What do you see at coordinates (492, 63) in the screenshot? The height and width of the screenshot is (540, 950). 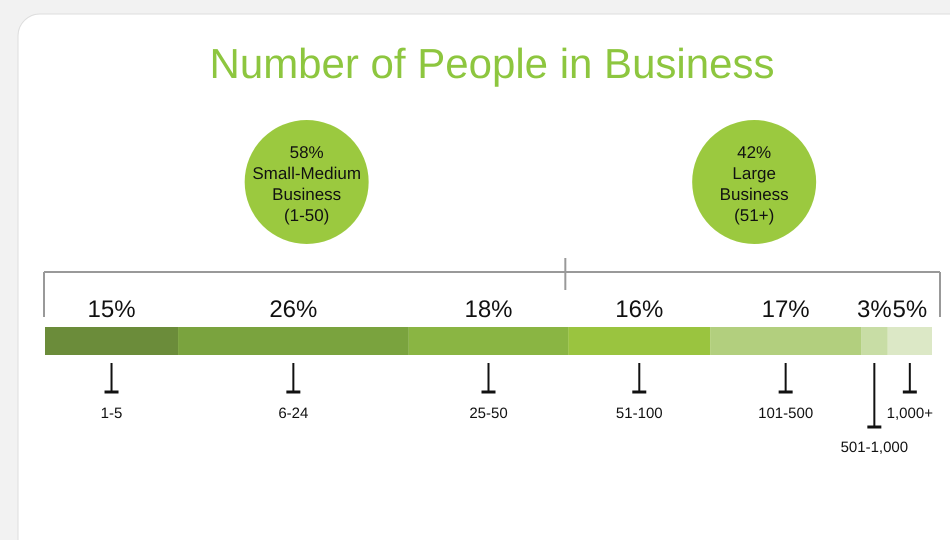 I see `chart-title: Number of People in Business` at bounding box center [492, 63].